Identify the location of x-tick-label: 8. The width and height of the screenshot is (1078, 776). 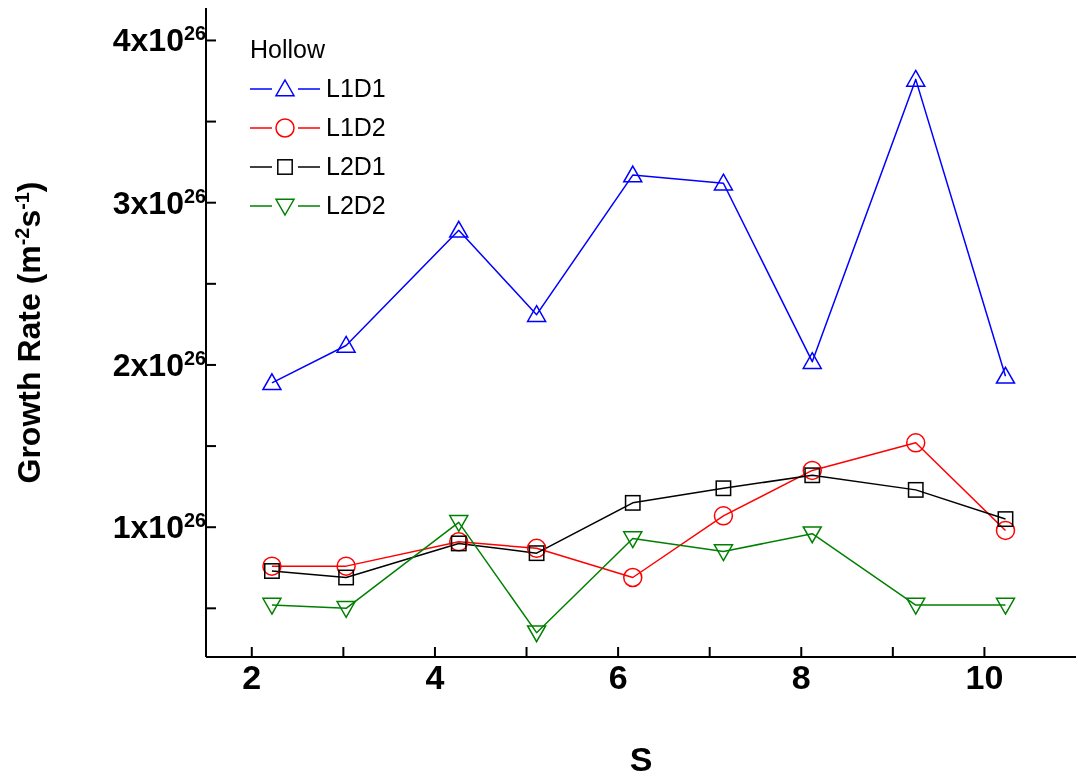
(801, 677).